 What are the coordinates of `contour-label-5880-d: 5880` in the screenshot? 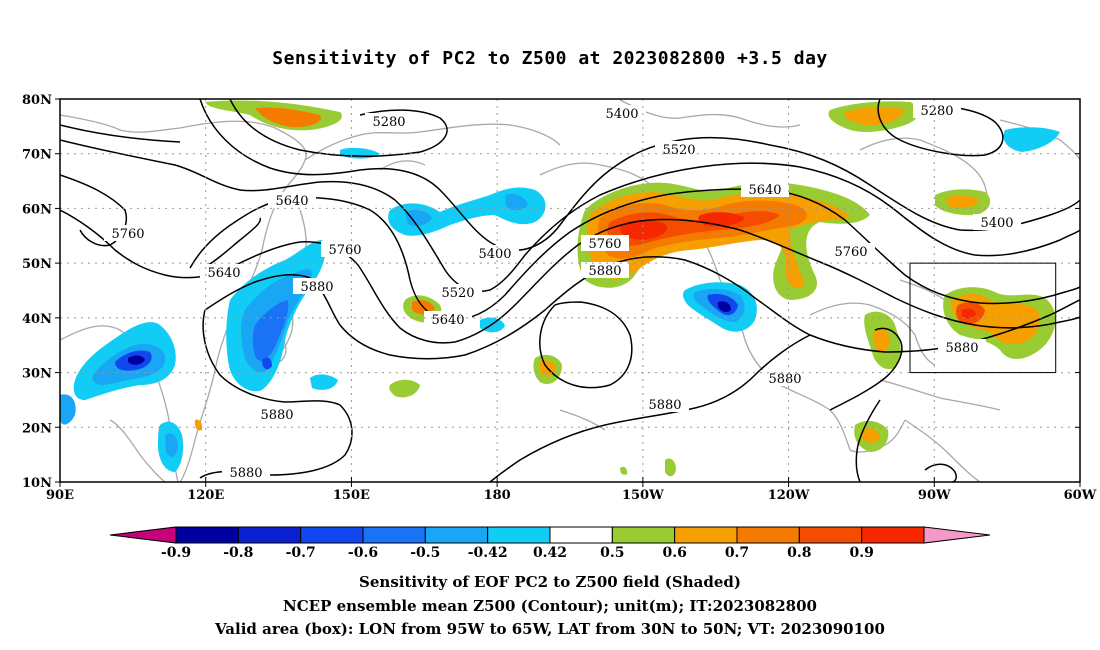 It's located at (785, 378).